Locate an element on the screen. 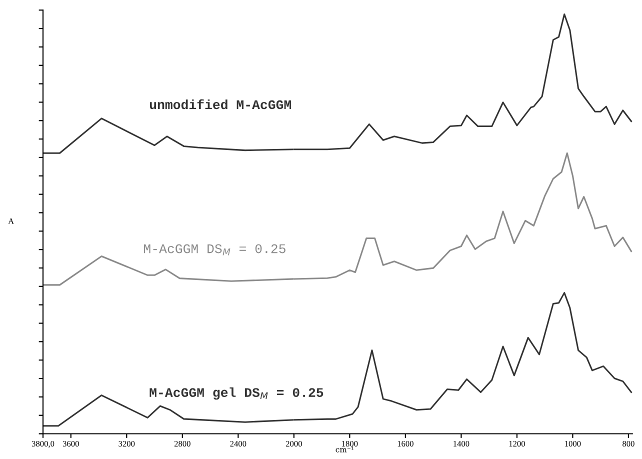 The image size is (642, 459). x-tick-label: 1400 is located at coordinates (462, 443).